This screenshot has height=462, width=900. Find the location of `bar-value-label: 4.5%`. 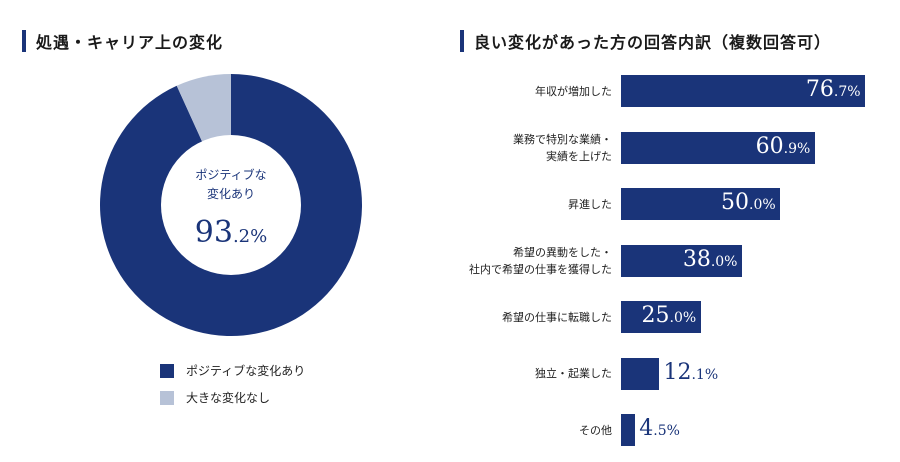

bar-value-label: 4.5% is located at coordinates (659, 428).